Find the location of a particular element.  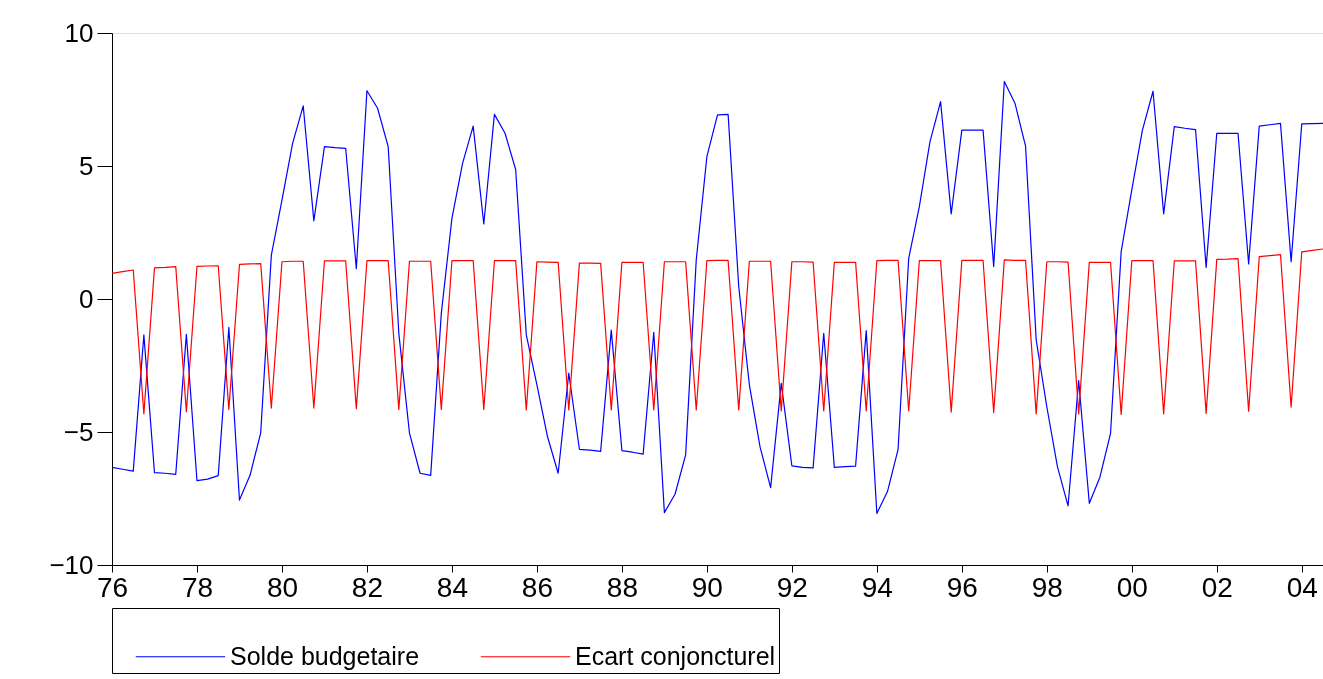

y-tick-label: −10 is located at coordinates (71, 564).